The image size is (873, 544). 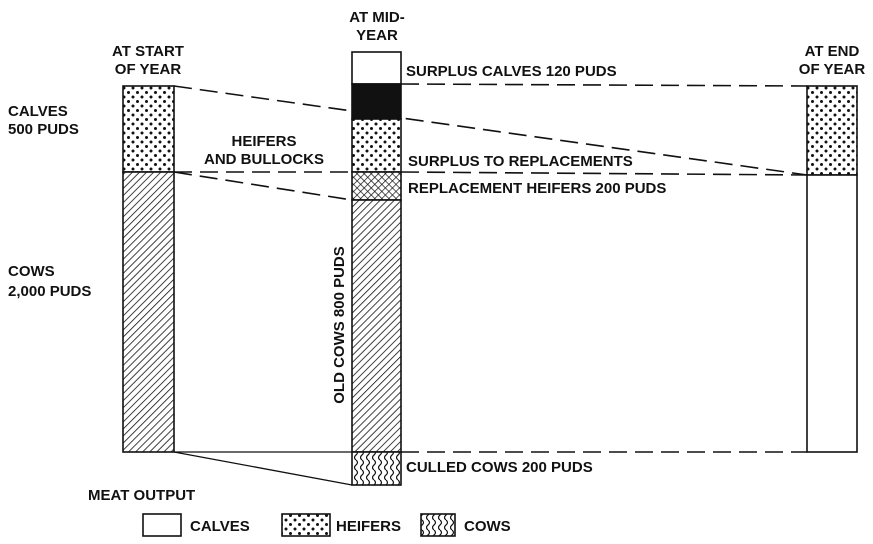 What do you see at coordinates (832, 269) in the screenshot?
I see `end-bar` at bounding box center [832, 269].